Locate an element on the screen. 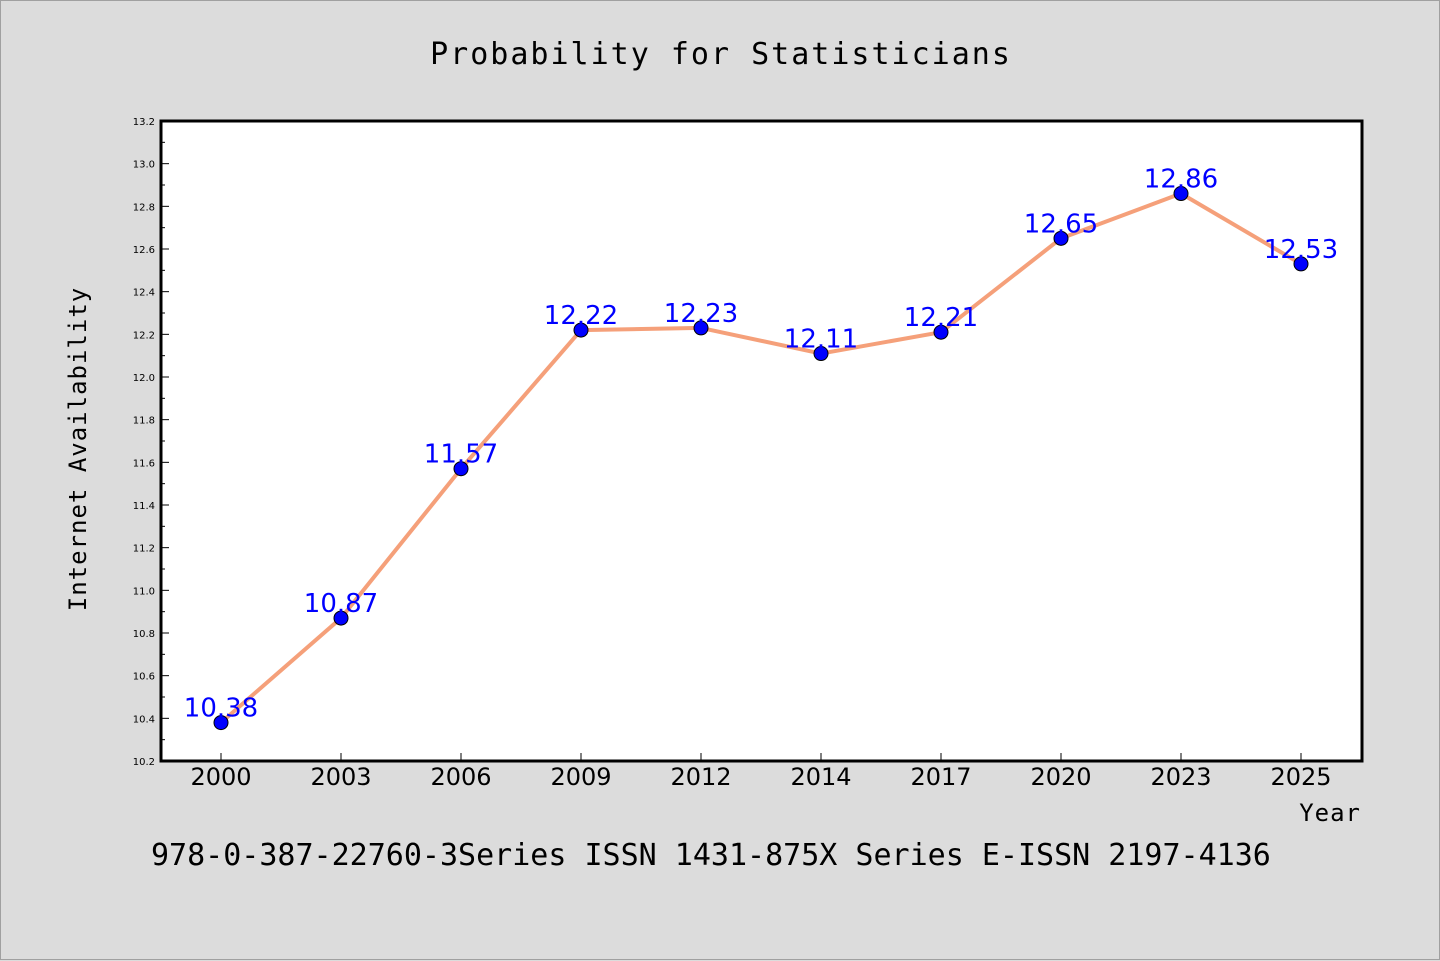  y-tick-label: 12.2 is located at coordinates (144, 335).